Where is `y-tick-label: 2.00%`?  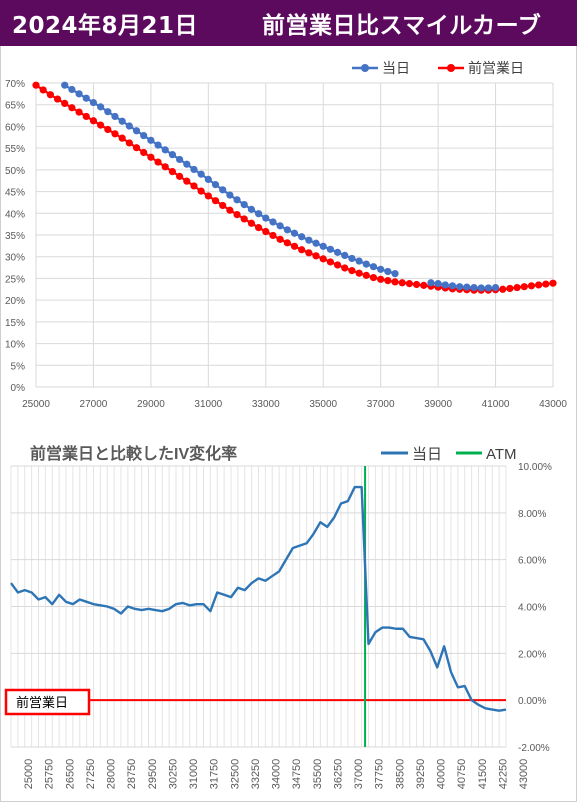
y-tick-label: 2.00% is located at coordinates (532, 654).